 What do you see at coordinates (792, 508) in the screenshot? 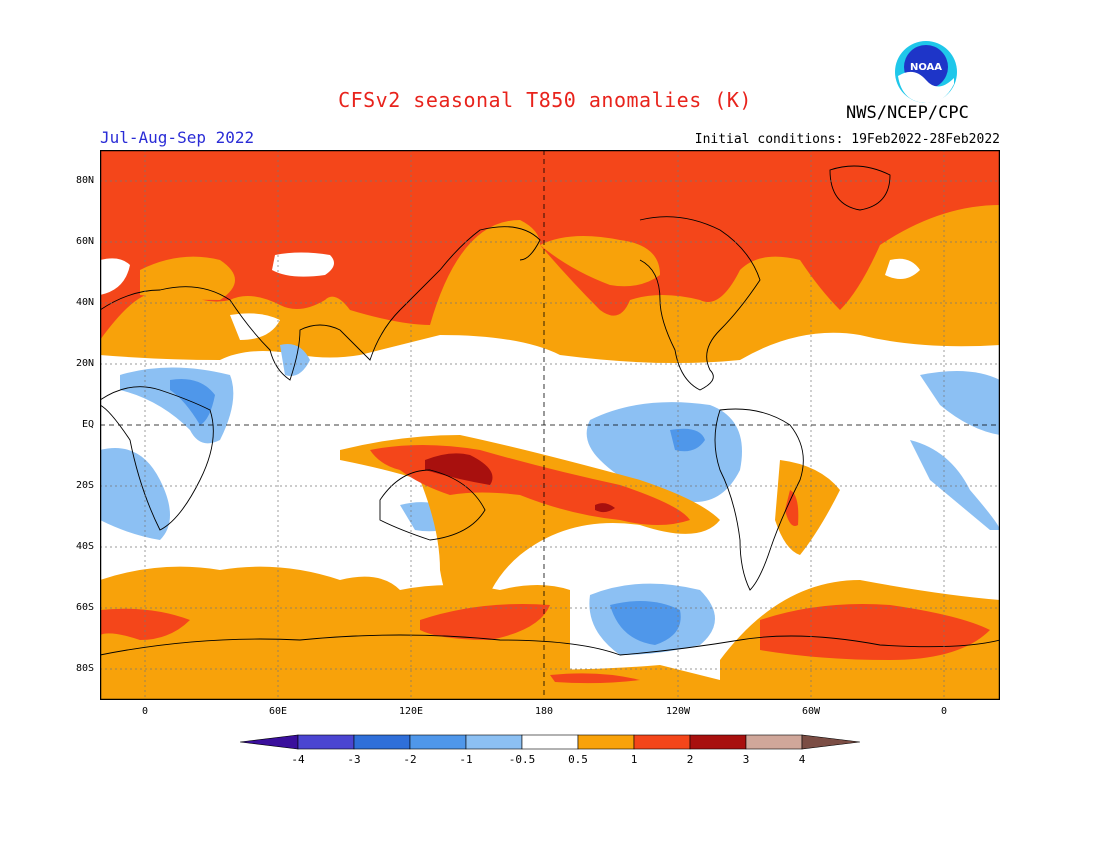
I see `anomaly-region-red-samerica` at bounding box center [792, 508].